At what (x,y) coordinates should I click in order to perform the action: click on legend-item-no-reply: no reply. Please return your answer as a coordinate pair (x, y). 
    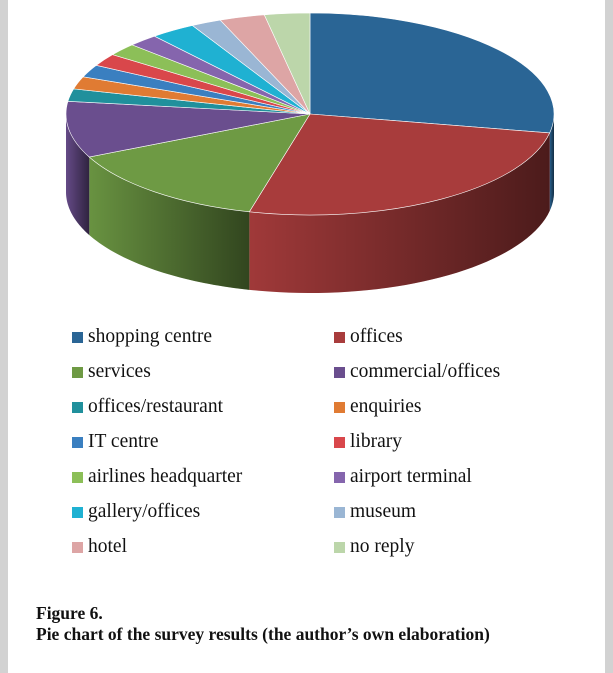
    Looking at the image, I should click on (374, 547).